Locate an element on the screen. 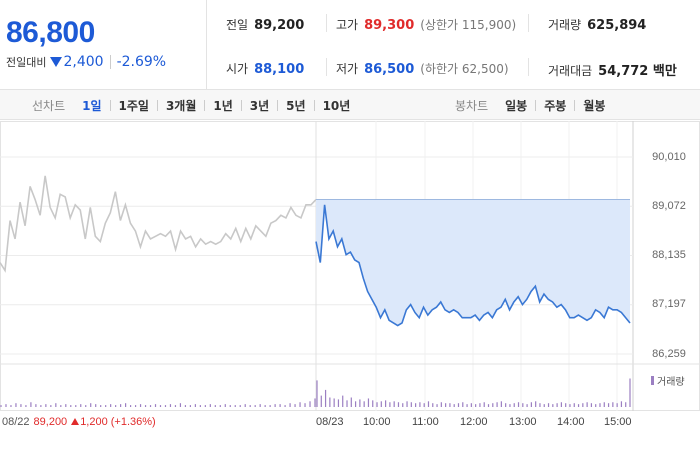 The image size is (700, 450). tab-5y: 5년 is located at coordinates (296, 105).